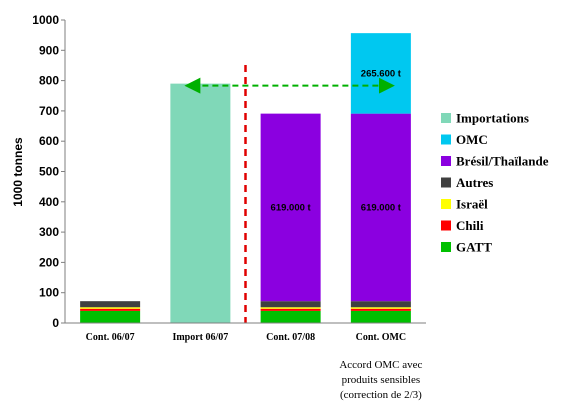 The image size is (564, 405). I want to click on legend-label: GATT, so click(474, 247).